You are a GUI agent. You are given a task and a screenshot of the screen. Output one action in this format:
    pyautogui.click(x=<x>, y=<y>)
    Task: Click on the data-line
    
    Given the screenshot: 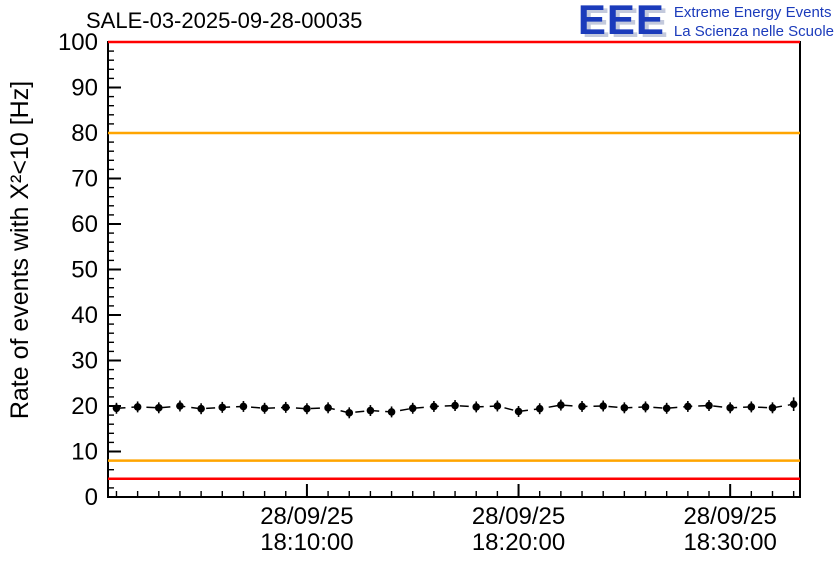 What is the action you would take?
    pyautogui.click(x=455, y=408)
    